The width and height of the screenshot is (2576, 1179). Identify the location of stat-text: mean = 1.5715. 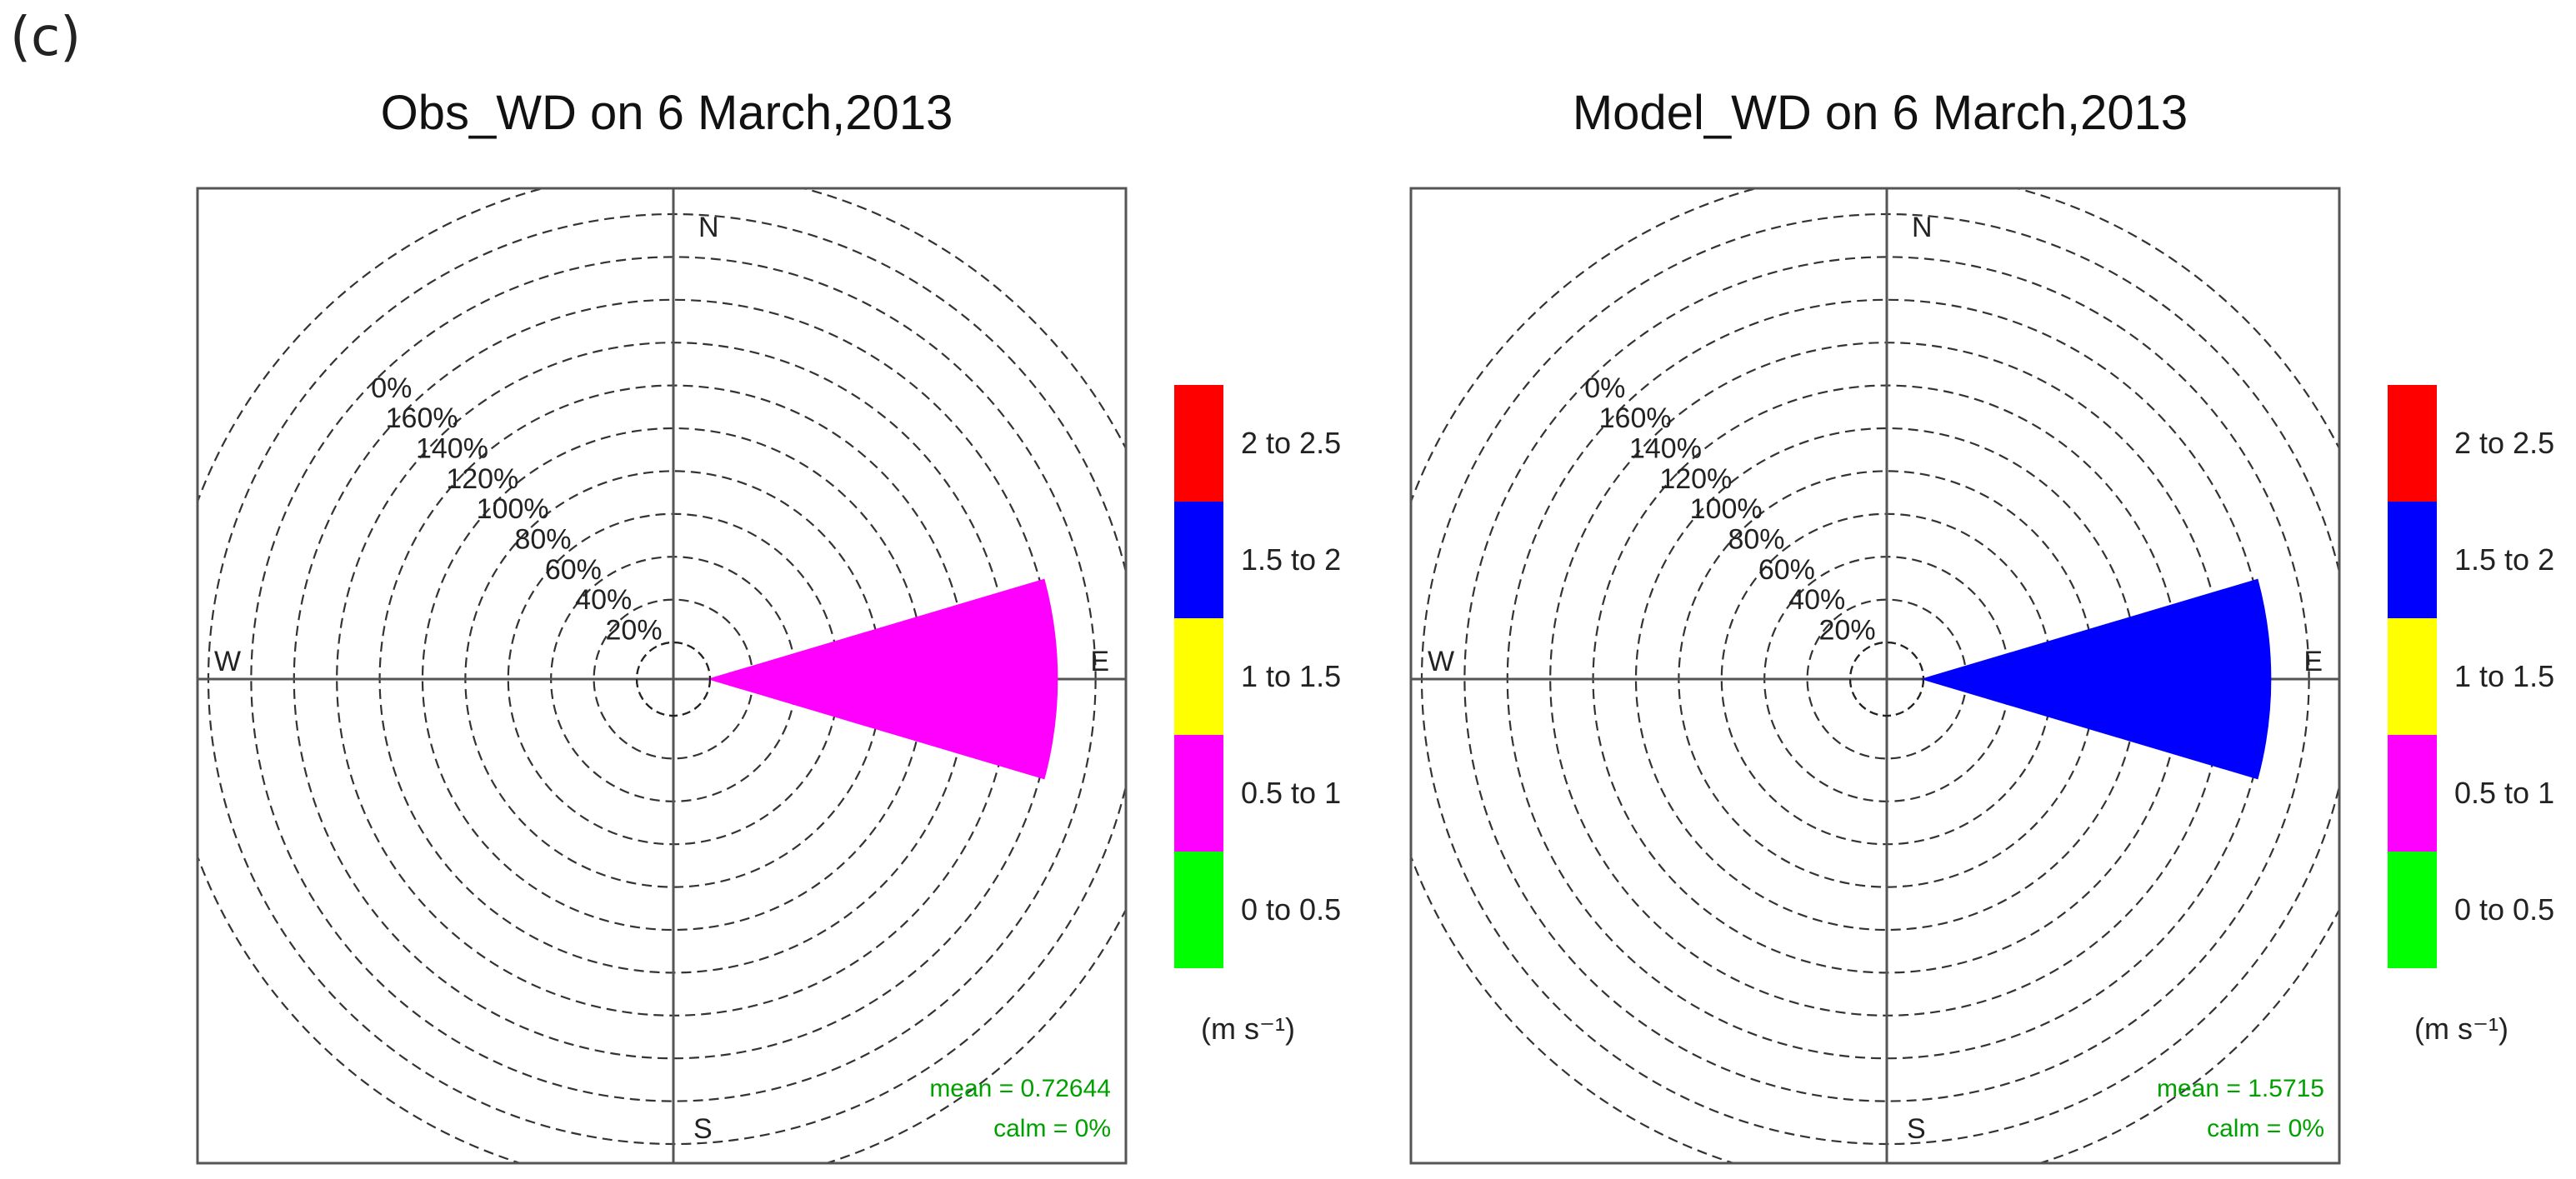
(2240, 1088).